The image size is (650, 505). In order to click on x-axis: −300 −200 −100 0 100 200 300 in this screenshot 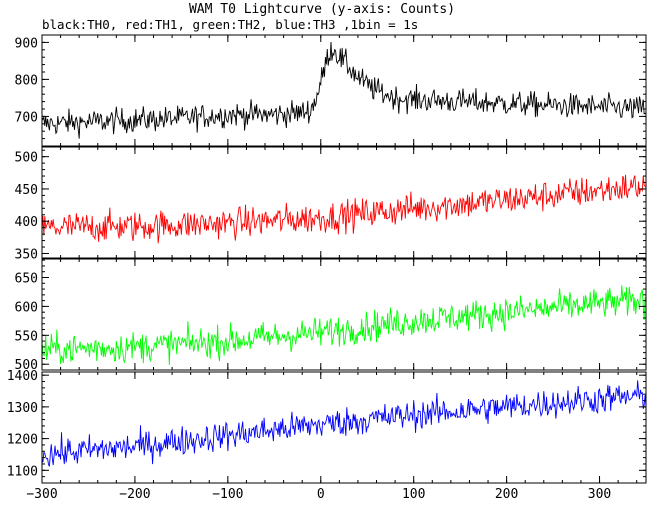, I will do `click(318, 494)`.